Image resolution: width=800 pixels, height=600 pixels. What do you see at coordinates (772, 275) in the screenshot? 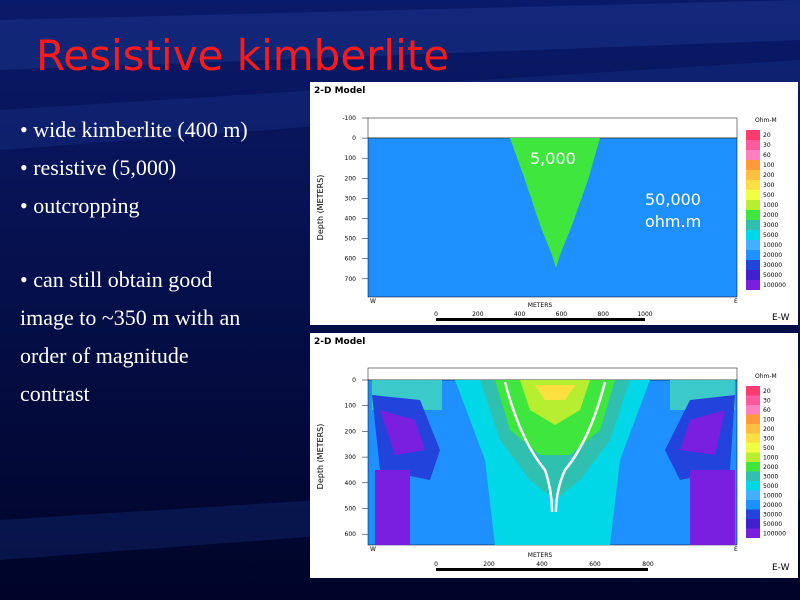
I see `legend-label: 50000` at bounding box center [772, 275].